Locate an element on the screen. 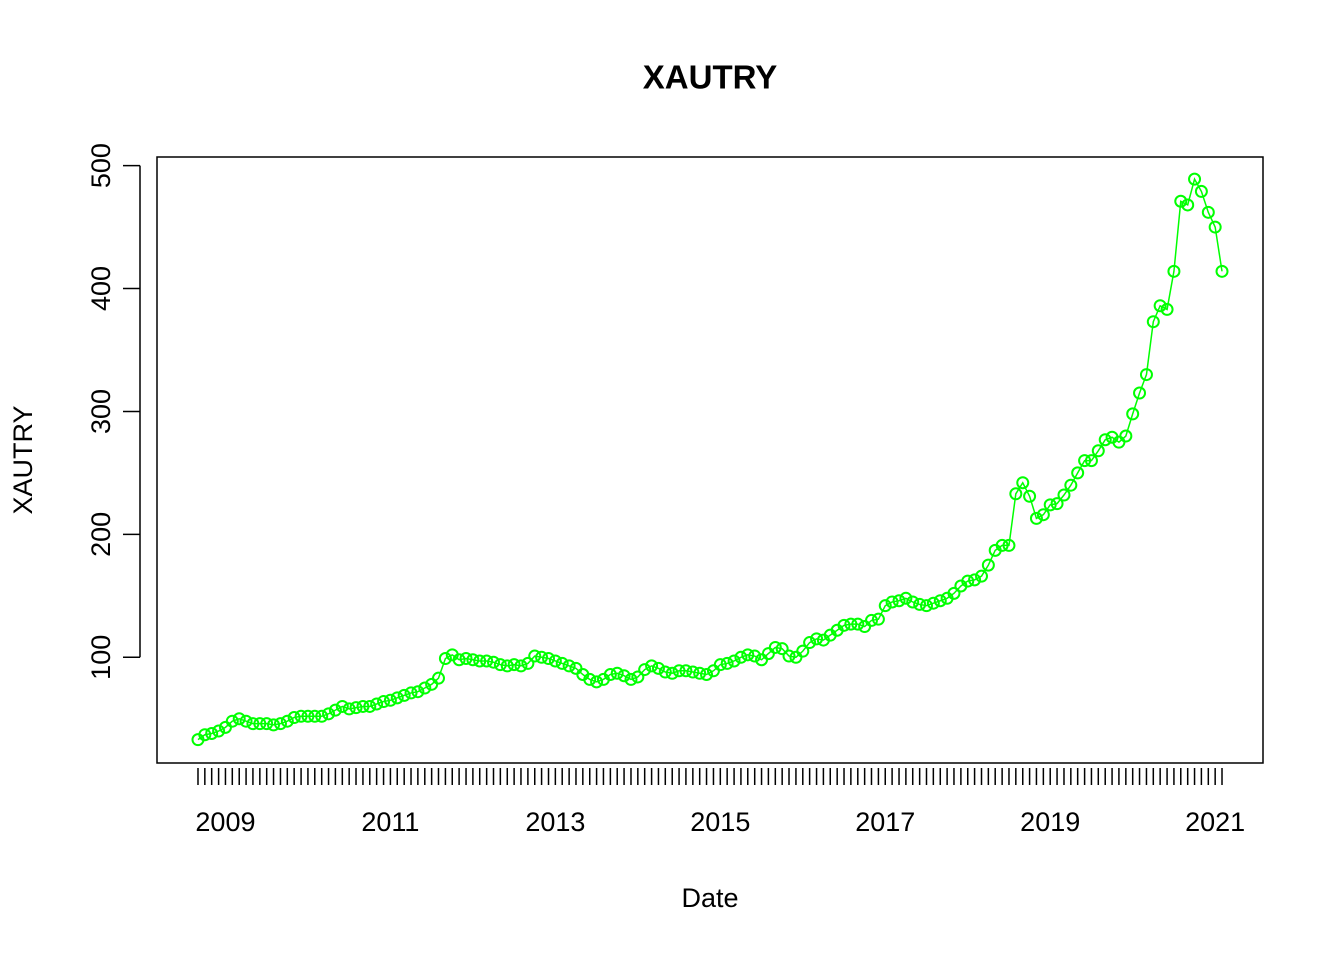 Image resolution: width=1344 pixels, height=960 pixels. x-tick-label: 2013 is located at coordinates (555, 822).